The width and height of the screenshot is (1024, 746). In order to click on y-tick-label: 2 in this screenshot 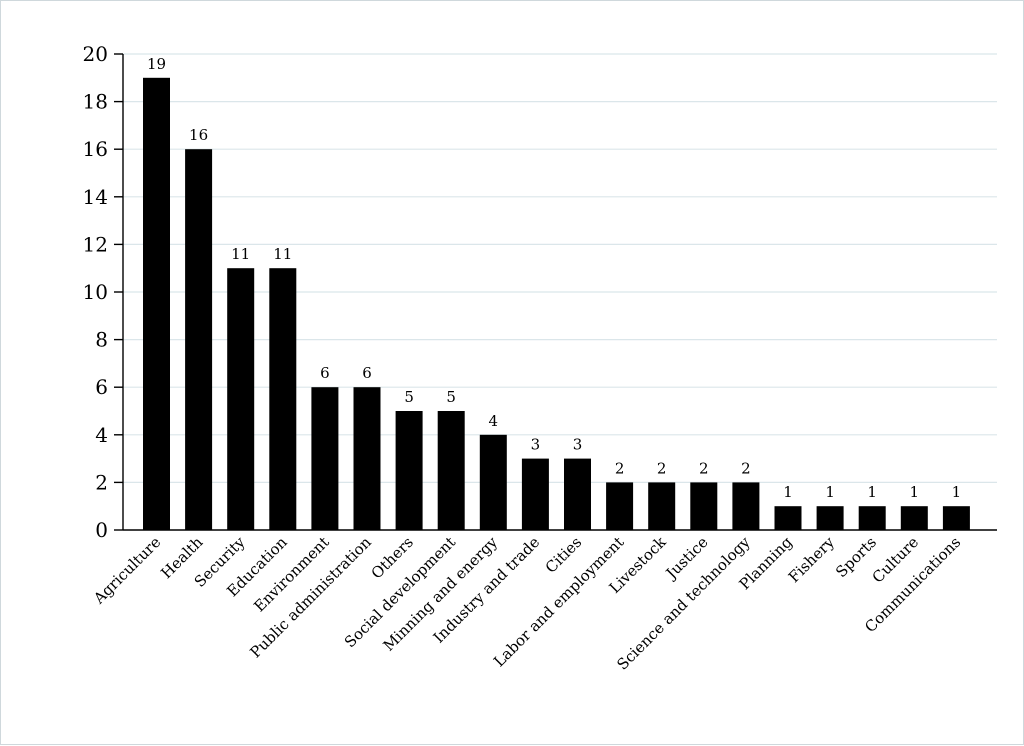, I will do `click(101, 482)`.